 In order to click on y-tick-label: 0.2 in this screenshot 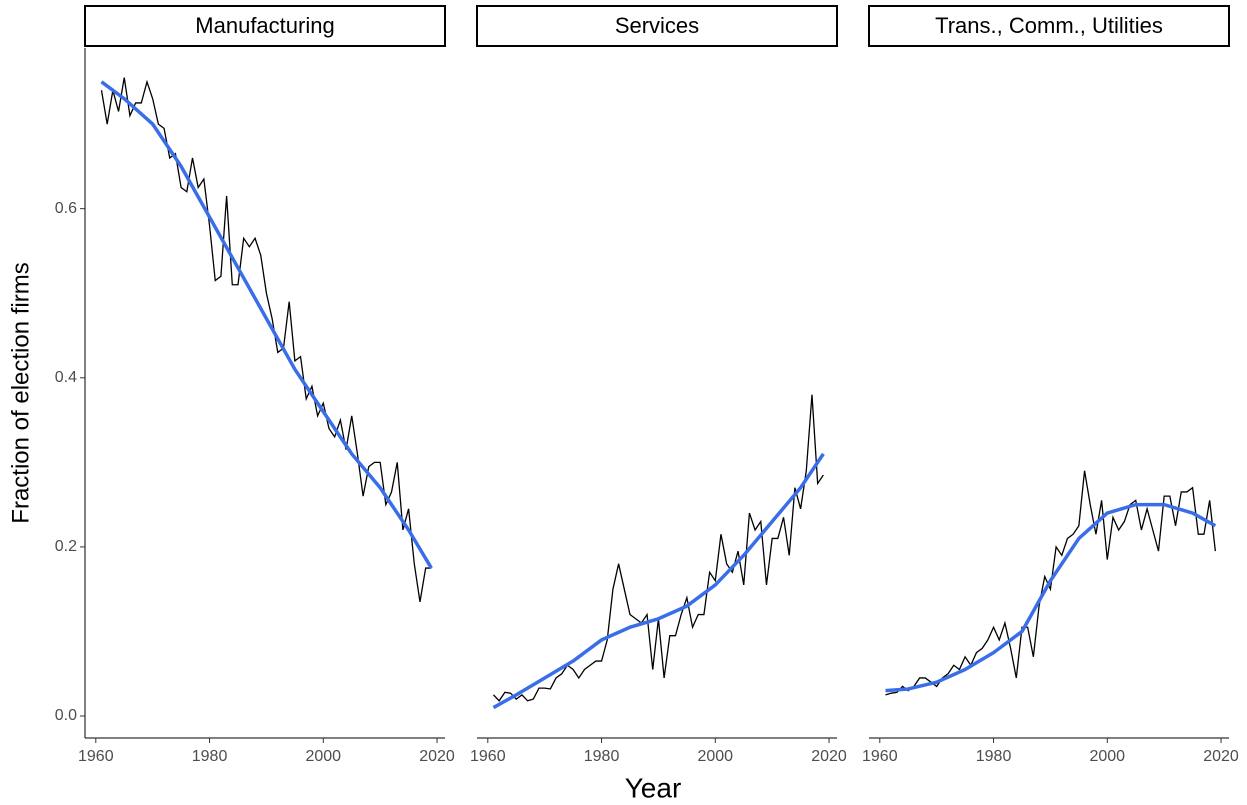, I will do `click(66, 546)`.